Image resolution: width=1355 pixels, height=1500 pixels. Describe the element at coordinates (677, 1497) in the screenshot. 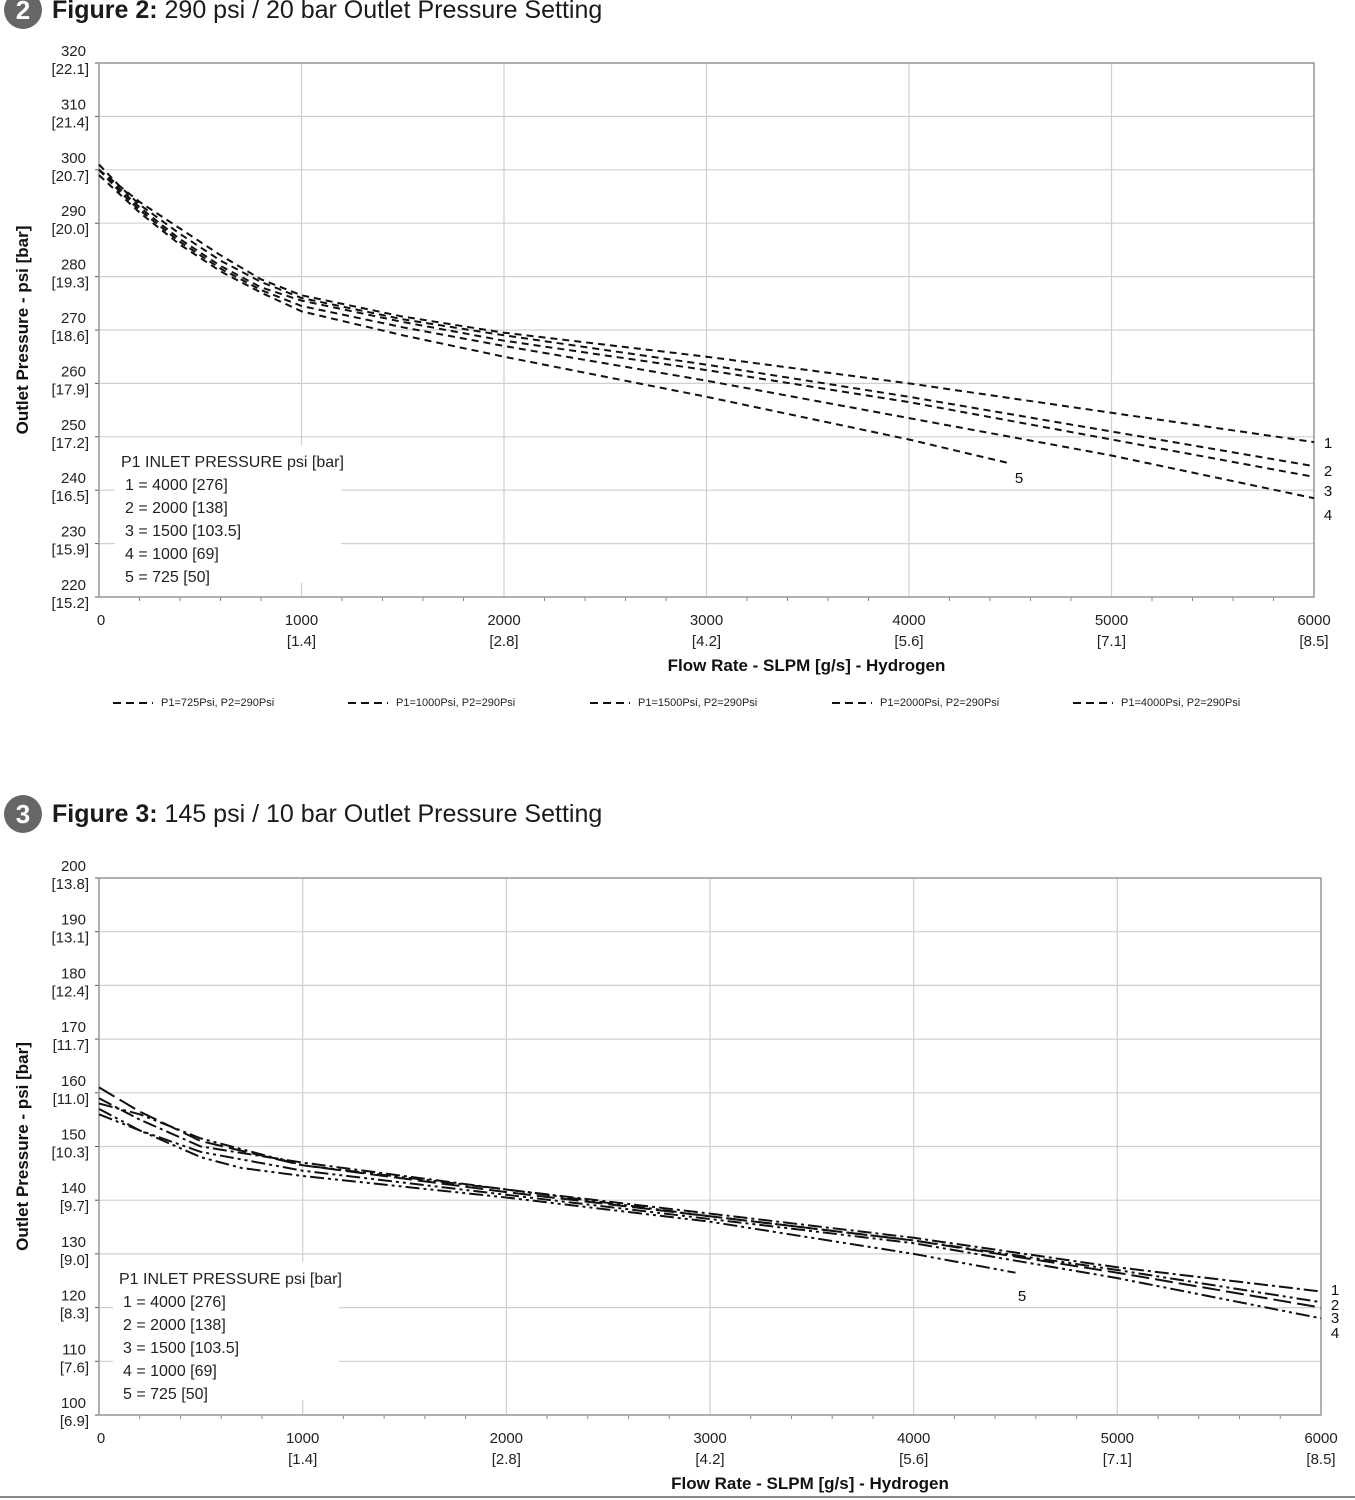

I see `page-bottom-rule` at that location.